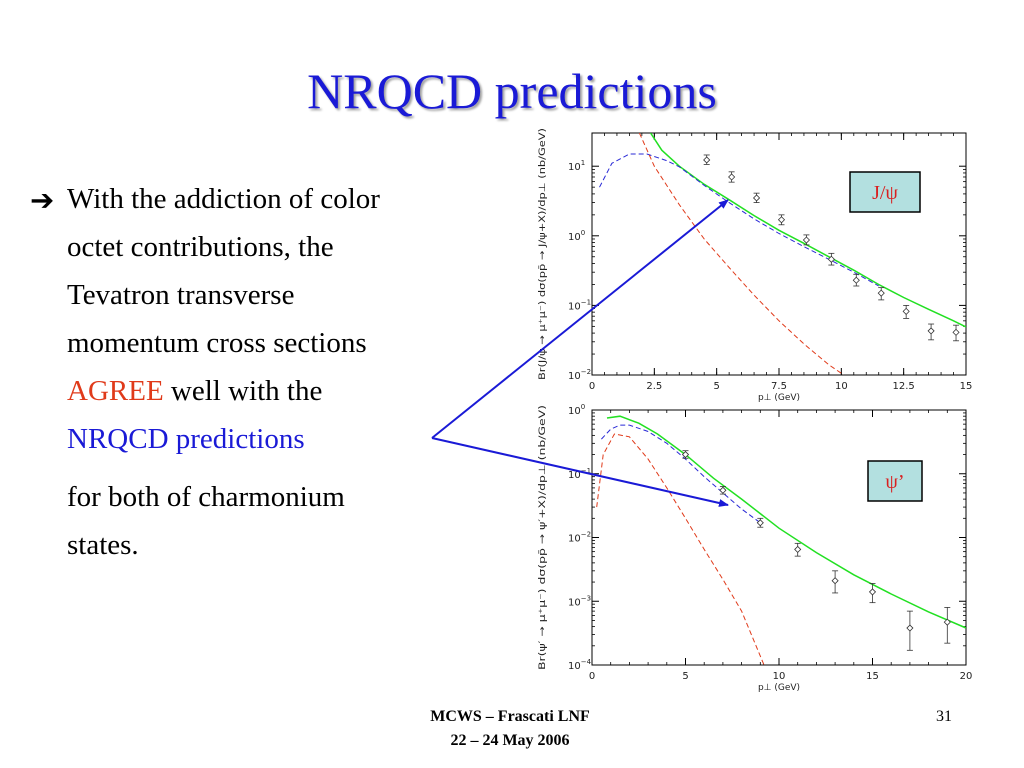 The height and width of the screenshot is (768, 1024). Describe the element at coordinates (510, 716) in the screenshot. I see `footer-venue: MCWS – Frascati LNF` at that location.